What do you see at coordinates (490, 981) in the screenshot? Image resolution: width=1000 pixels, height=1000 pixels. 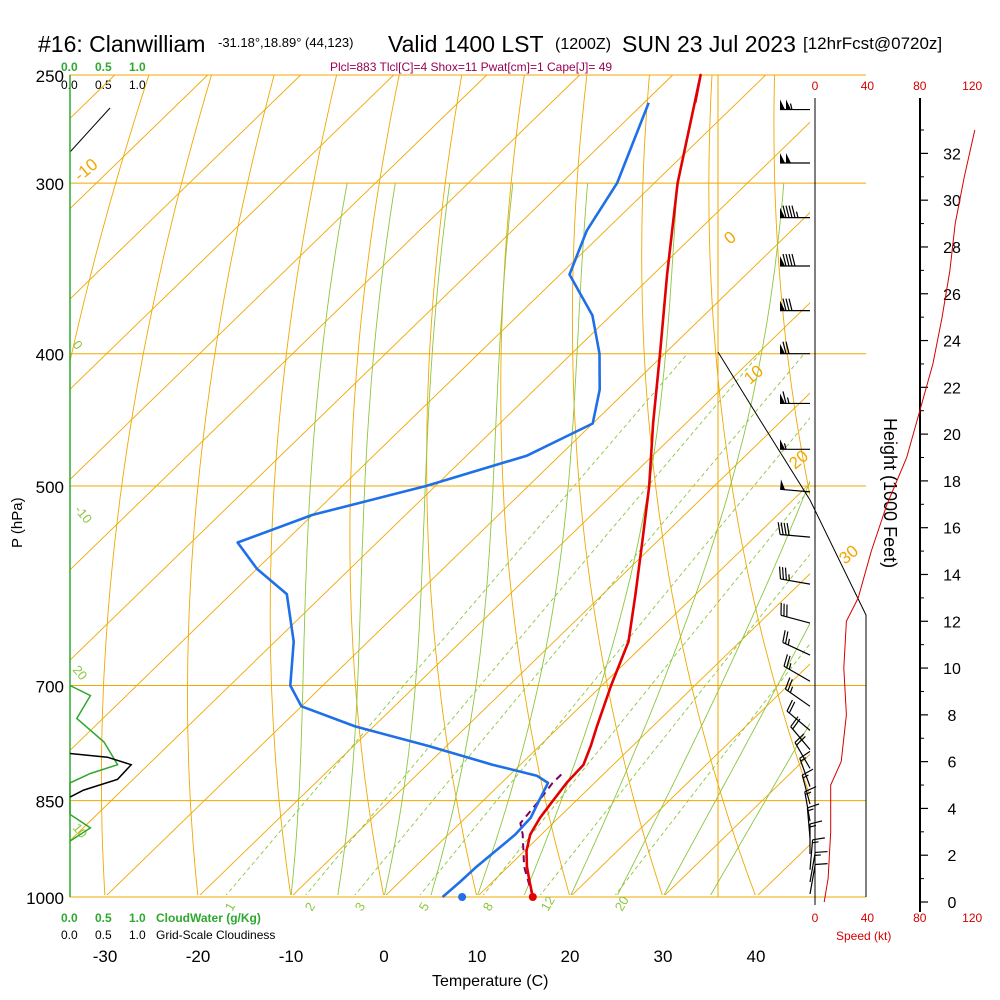 I see `x-axis-title: Temperature (C)` at bounding box center [490, 981].